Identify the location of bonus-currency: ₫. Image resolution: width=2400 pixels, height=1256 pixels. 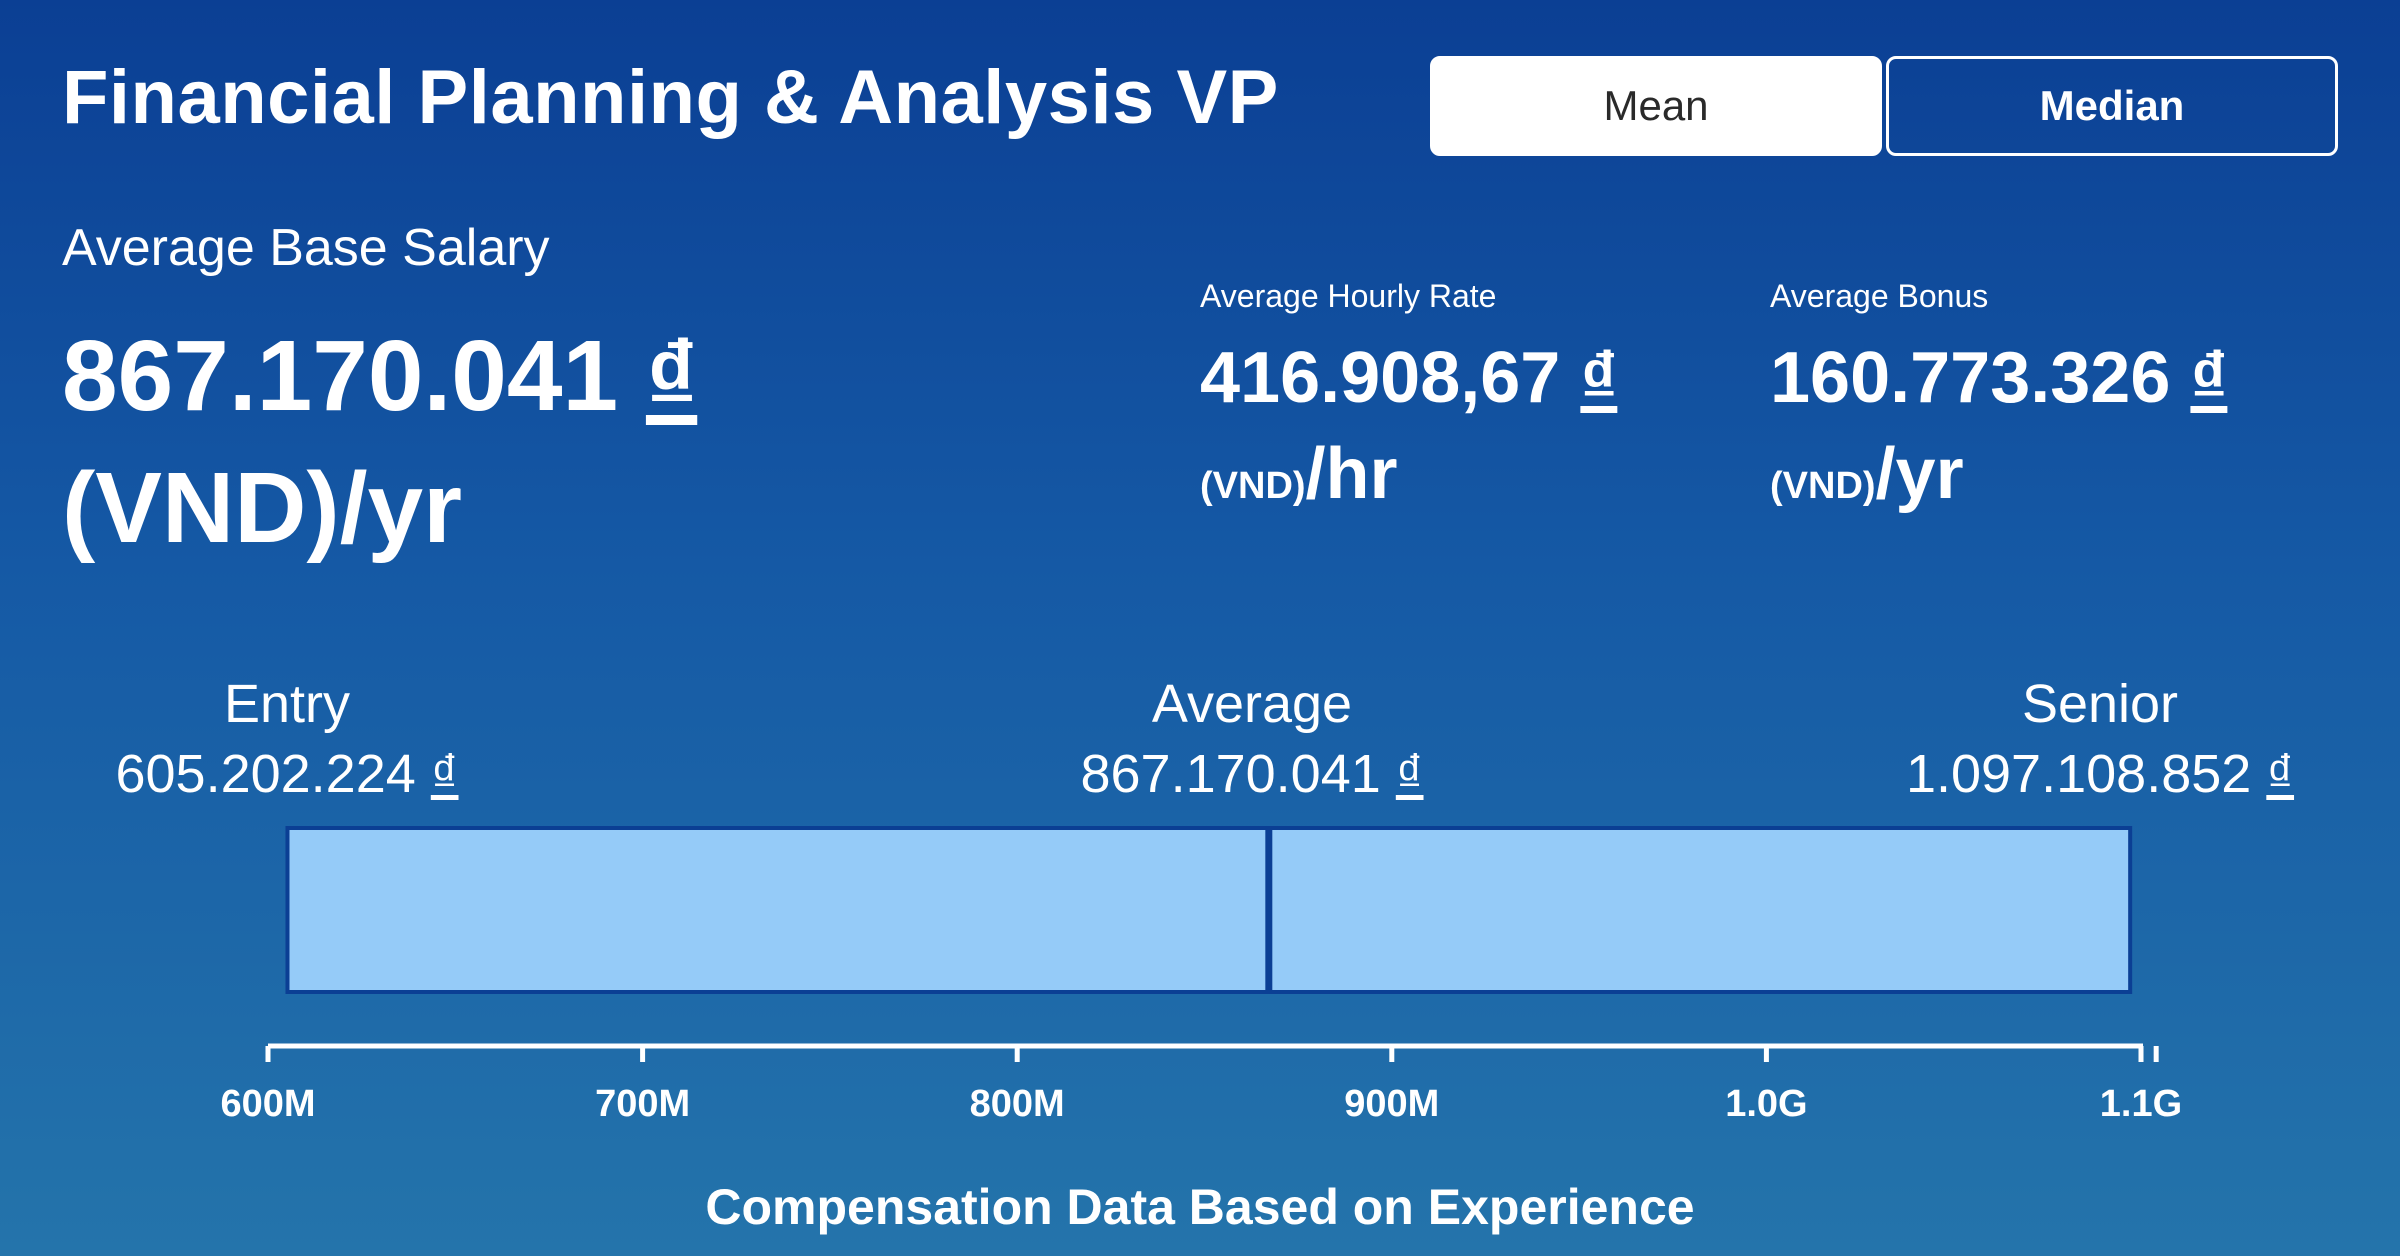
(2209, 378).